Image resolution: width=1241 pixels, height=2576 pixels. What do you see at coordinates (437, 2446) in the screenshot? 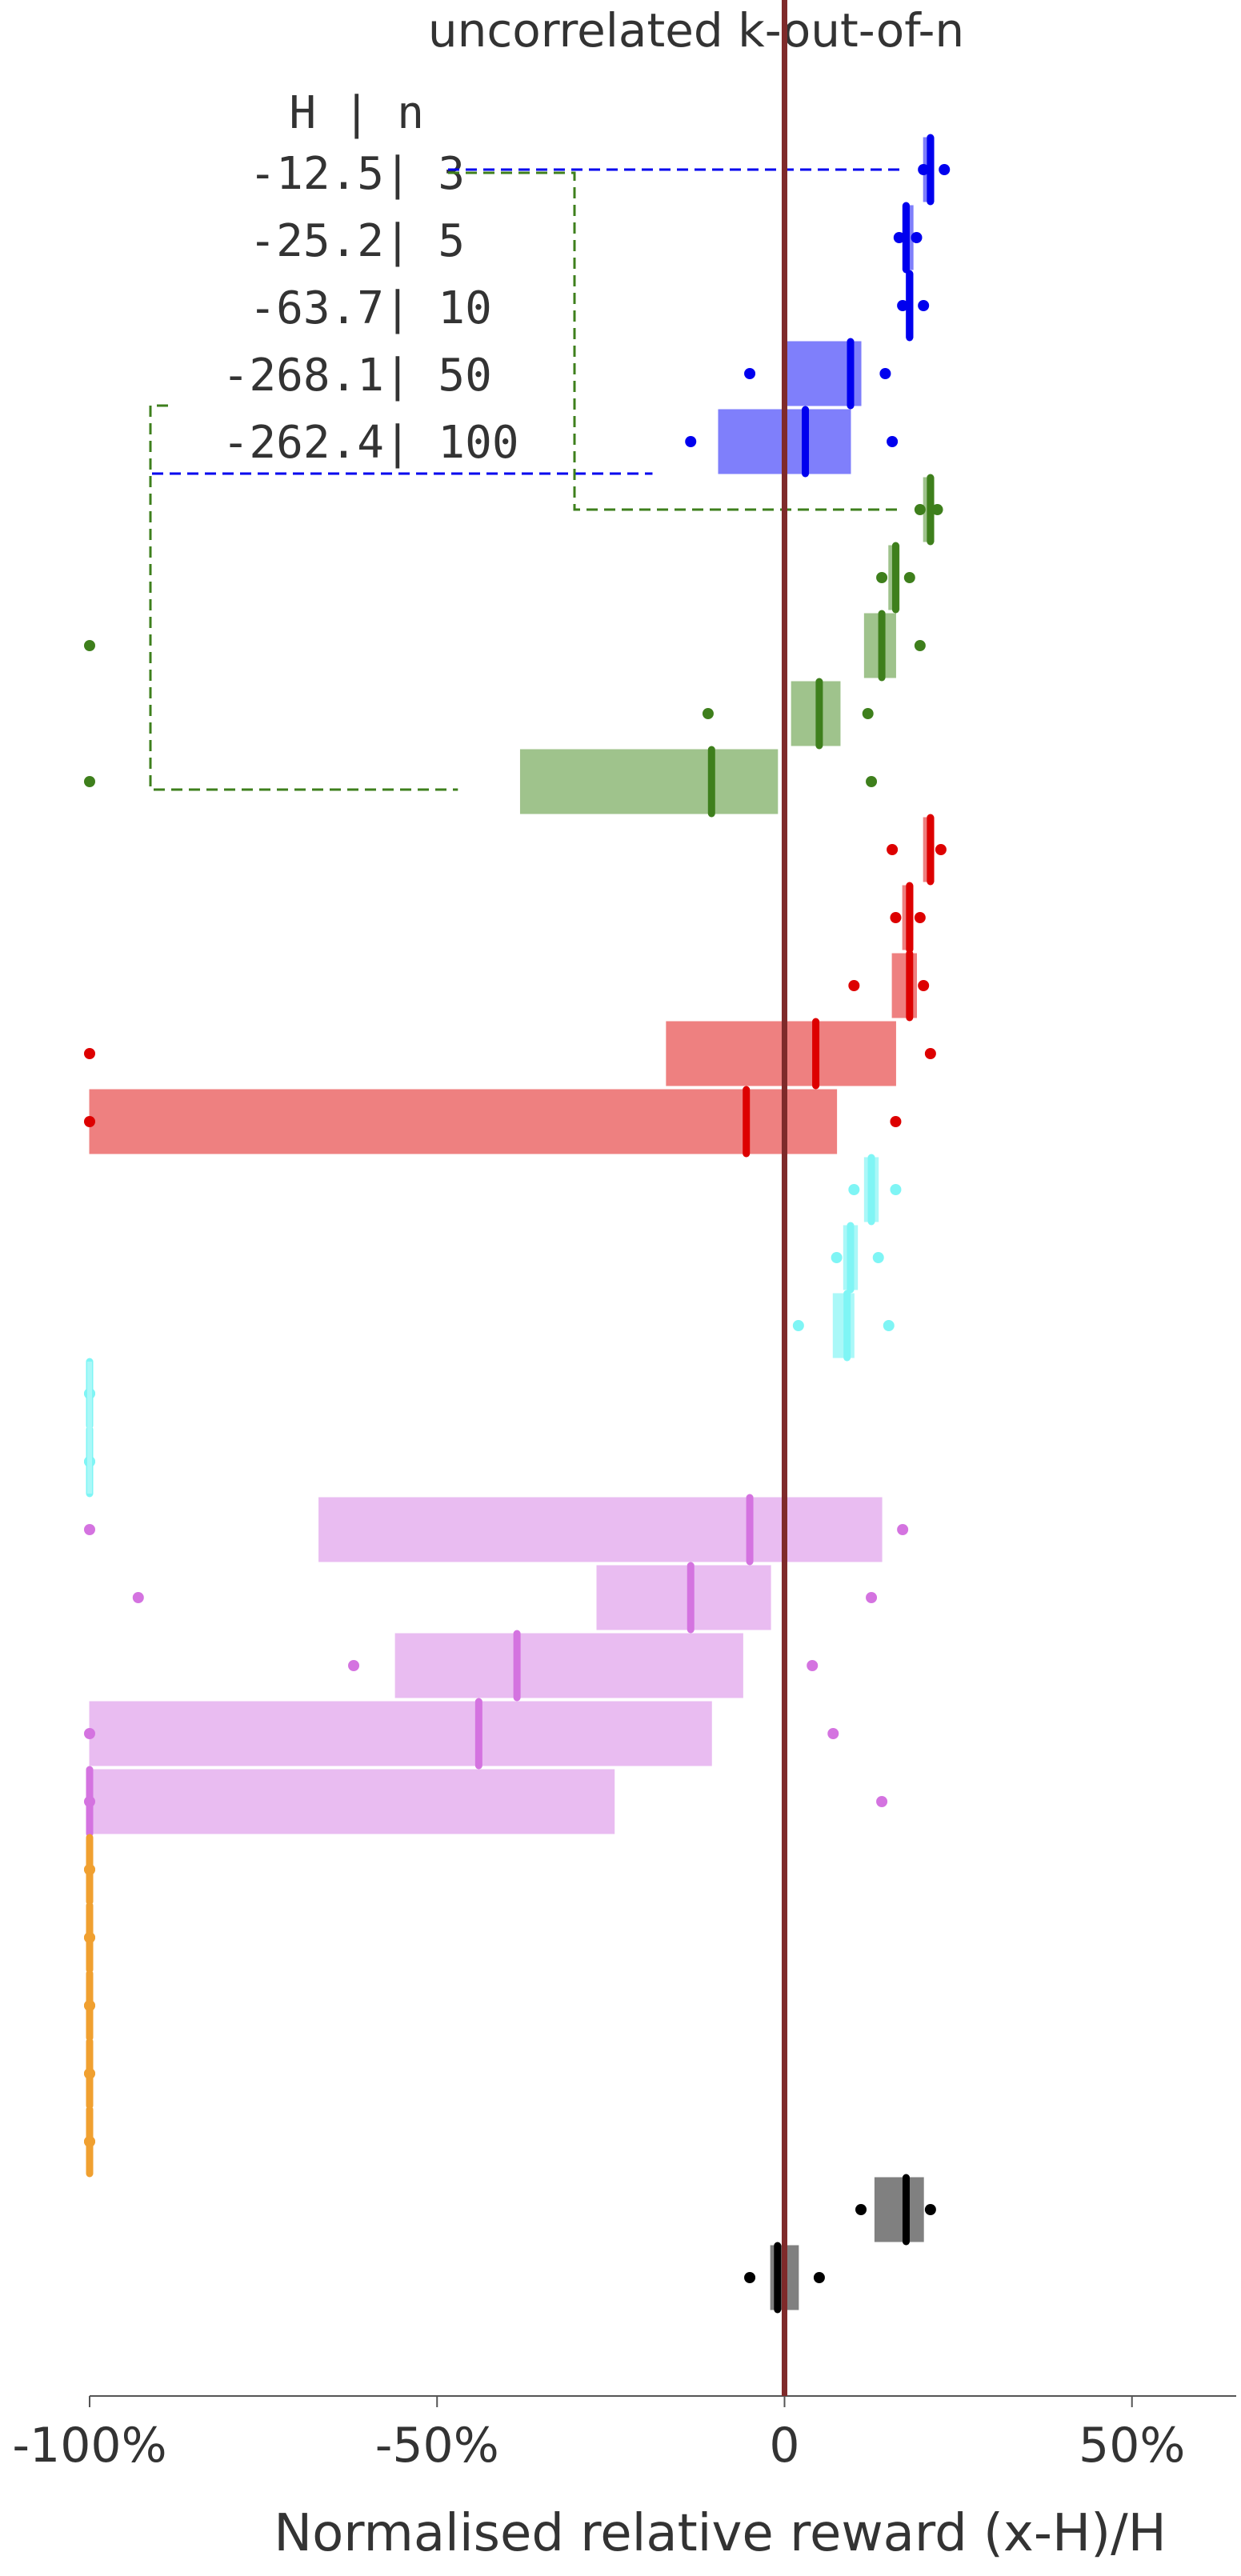
I see `x-tick-label: -50%` at bounding box center [437, 2446].